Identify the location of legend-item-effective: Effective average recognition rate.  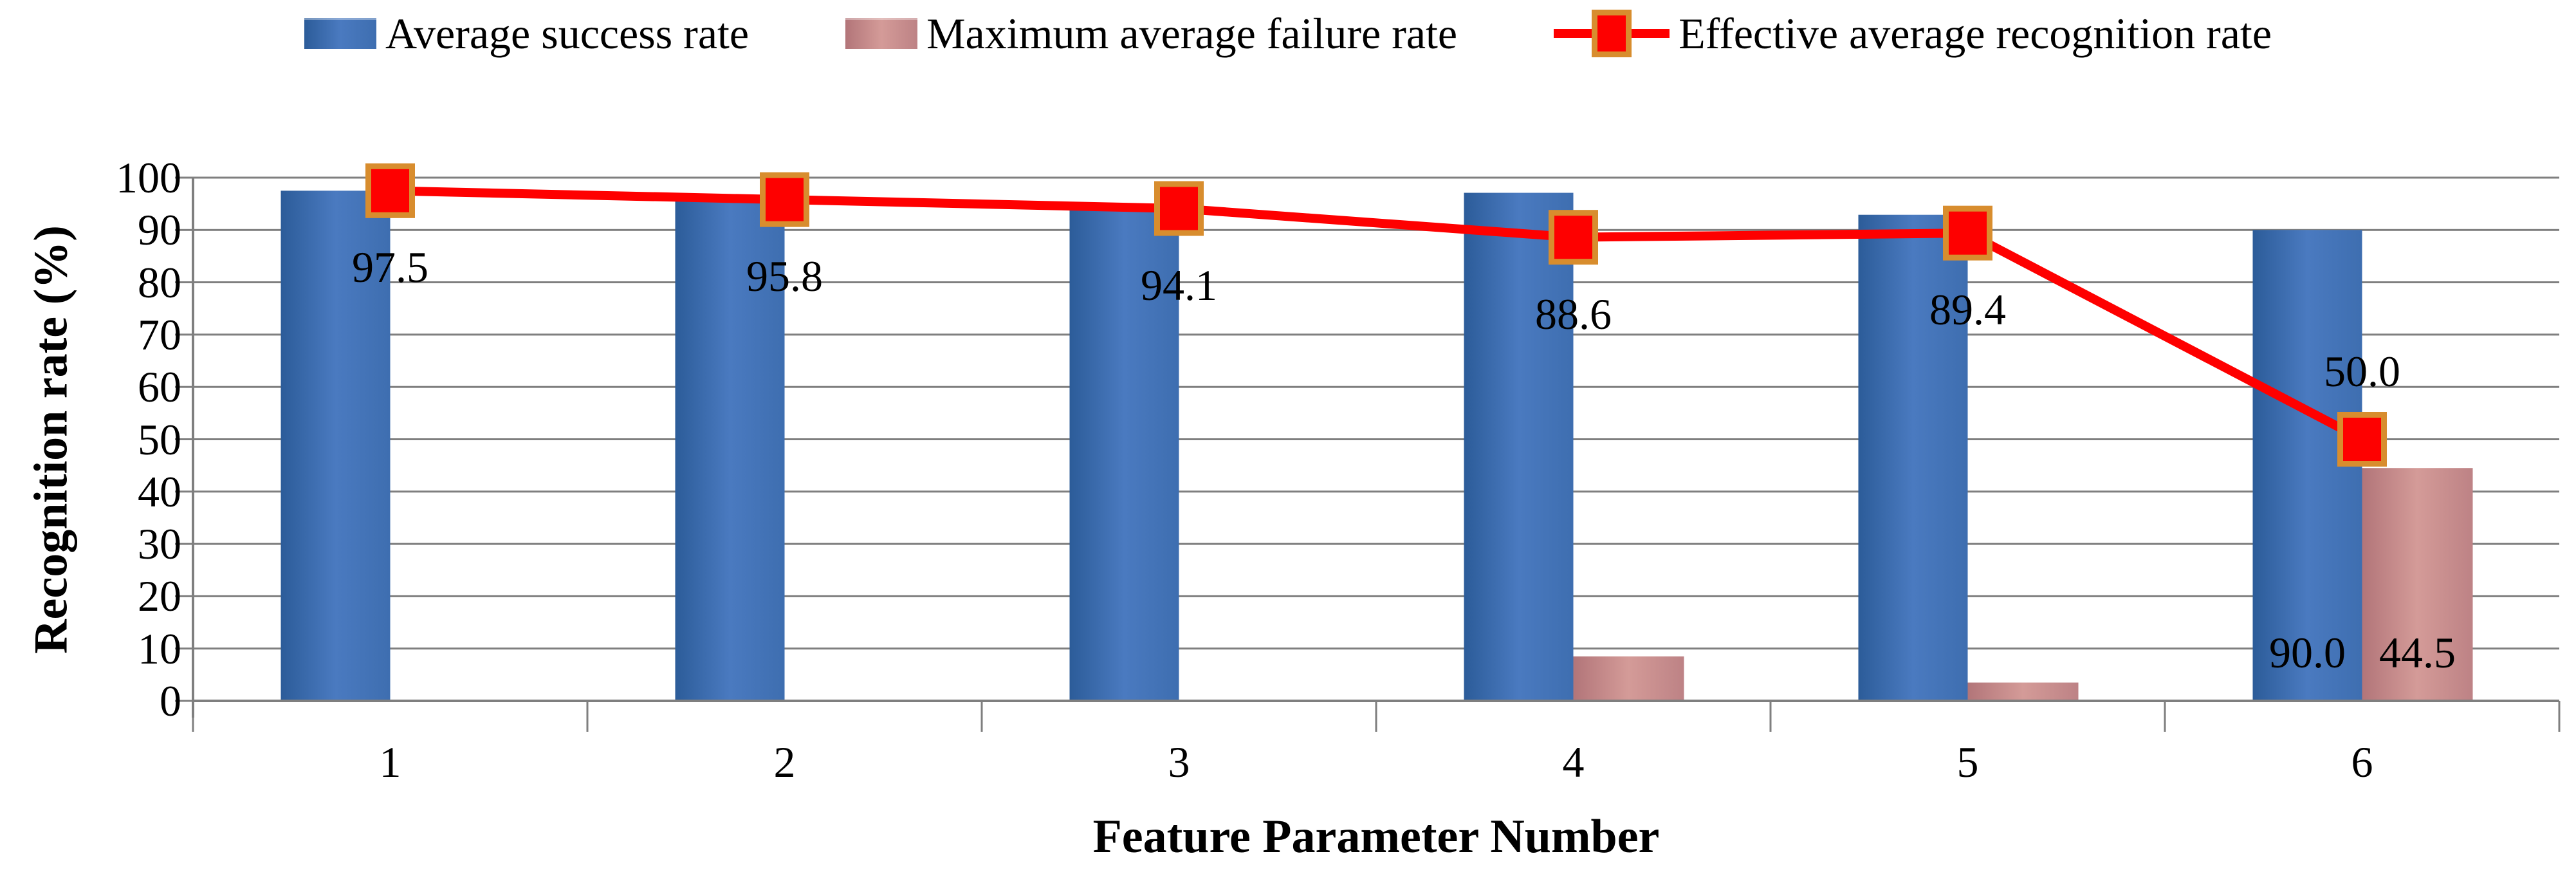
(1913, 33).